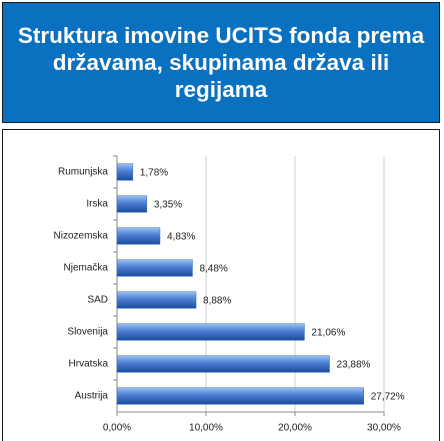 Image resolution: width=444 pixels, height=441 pixels. What do you see at coordinates (154, 173) in the screenshot?
I see `value-label: 1,78%` at bounding box center [154, 173].